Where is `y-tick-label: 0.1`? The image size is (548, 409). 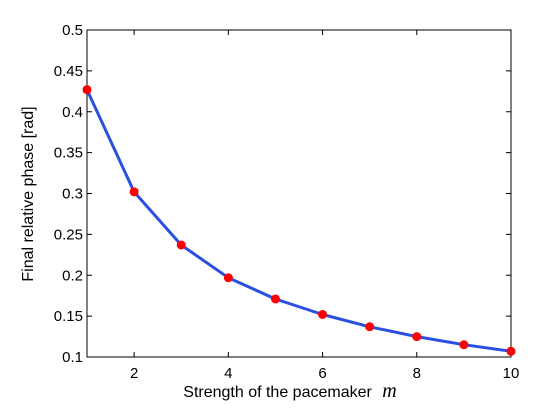 y-tick-label: 0.1 is located at coordinates (72, 357).